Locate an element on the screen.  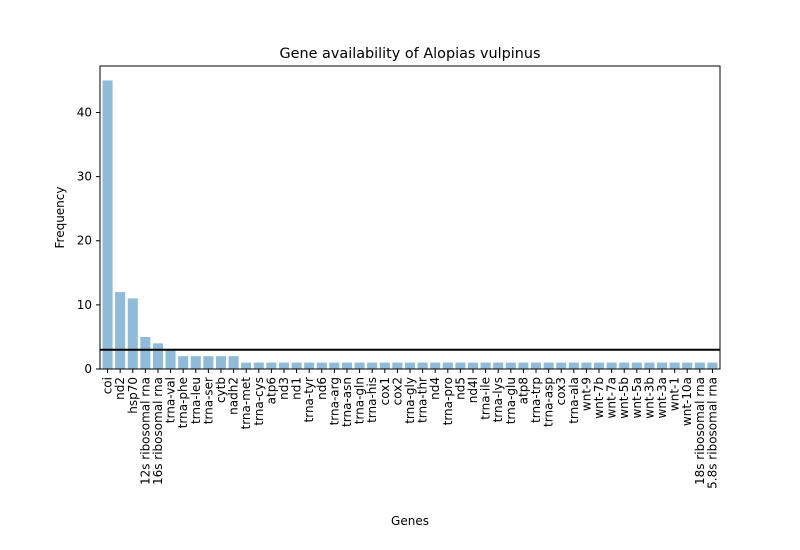
x-tick-label-13: atp6 is located at coordinates (271, 390).